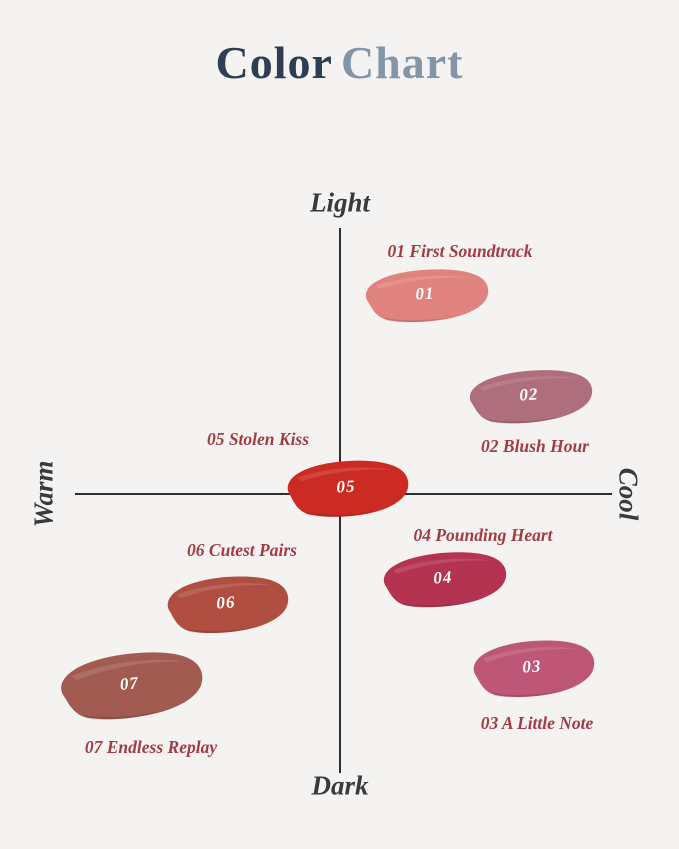 This screenshot has width=679, height=849. Describe the element at coordinates (460, 251) in the screenshot. I see `swatch-01-label: 01 First Soundtrack` at that location.